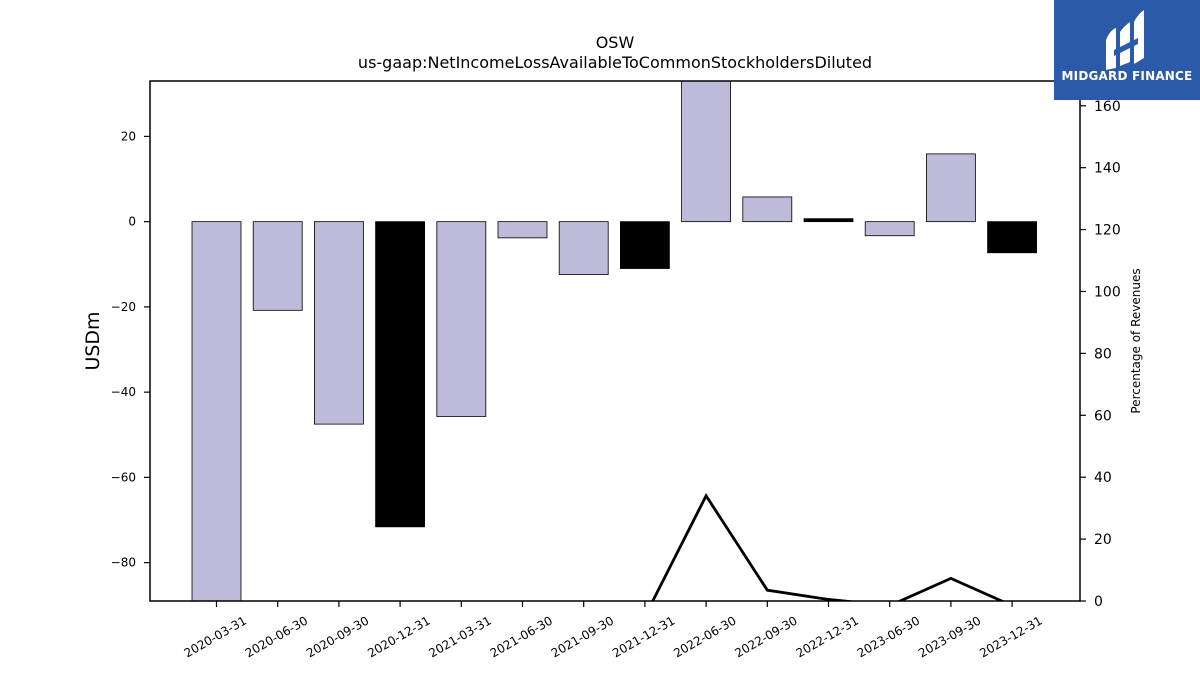  Describe the element at coordinates (123, 563) in the screenshot. I see `y-tick-label: −80` at that location.